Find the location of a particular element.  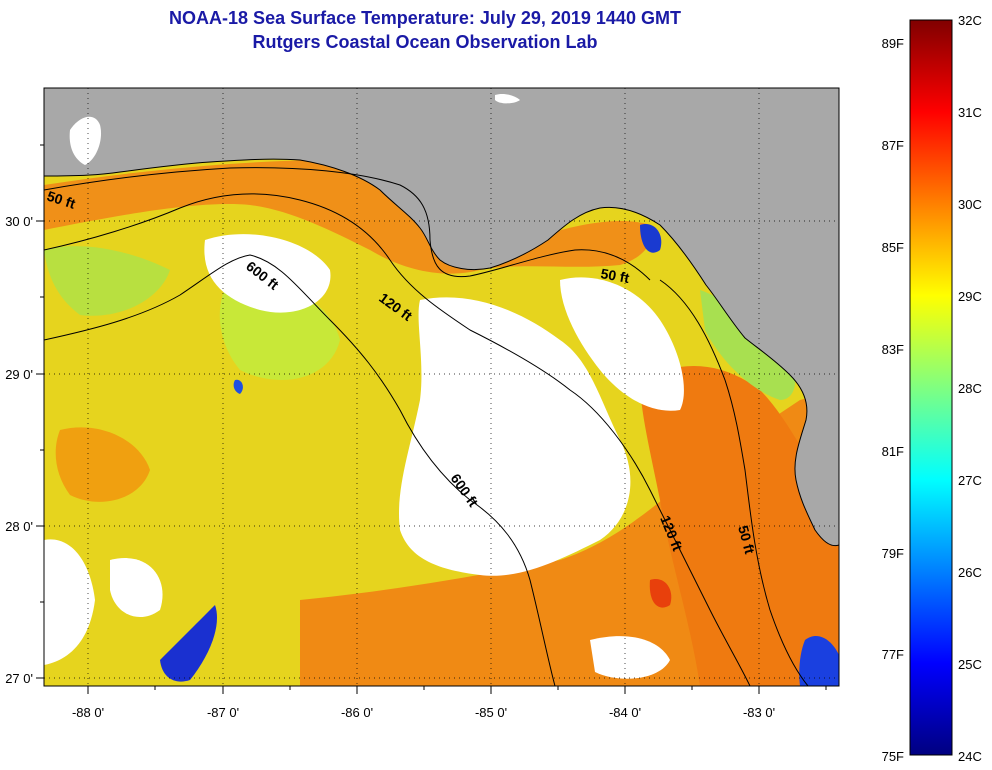

fahrenheit-label: 89F is located at coordinates (893, 43).